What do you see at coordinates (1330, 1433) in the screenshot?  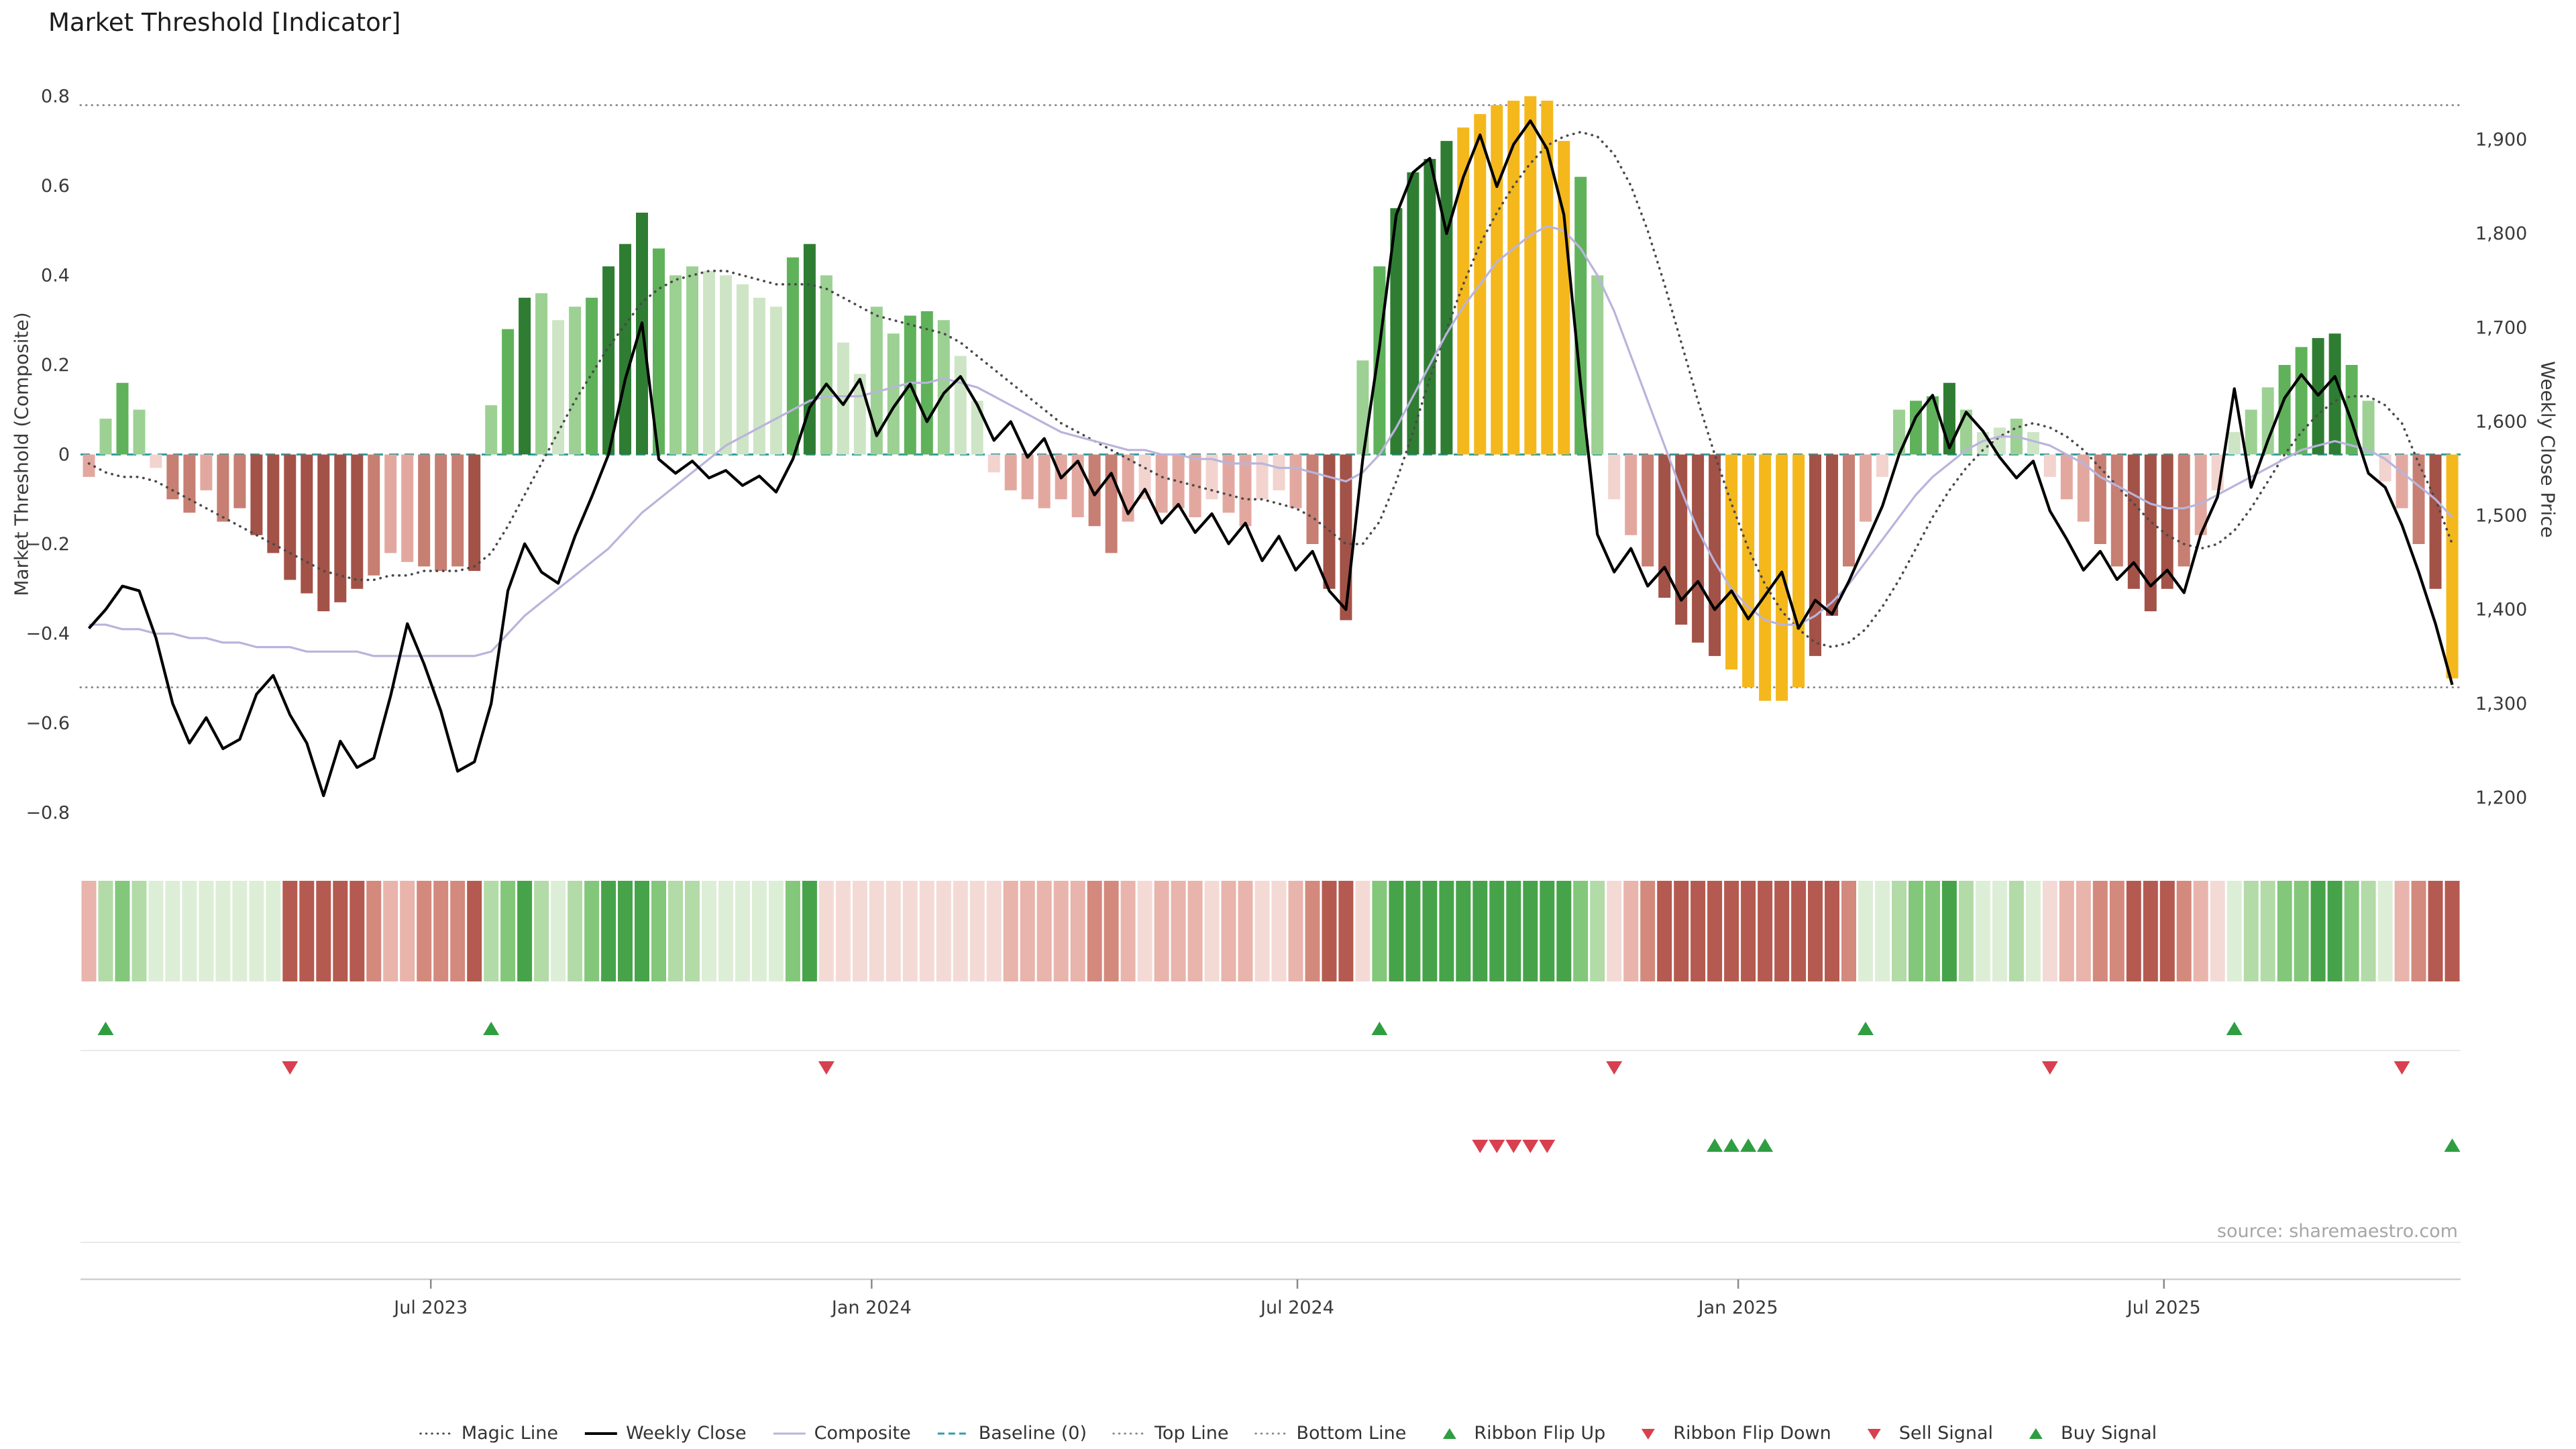 I see `legend-item-bottom-line: Bottom Line` at bounding box center [1330, 1433].